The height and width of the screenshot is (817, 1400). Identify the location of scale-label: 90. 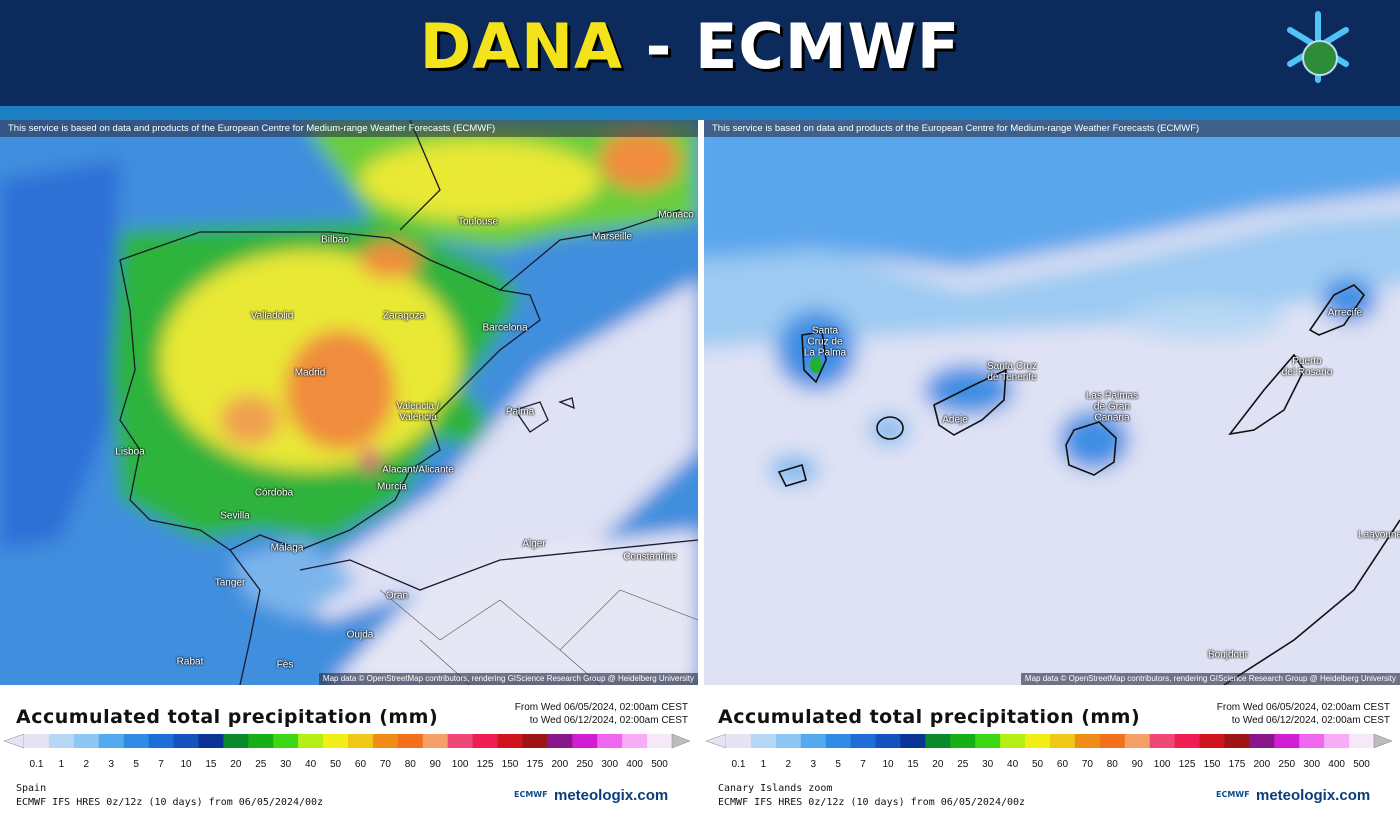
(435, 764).